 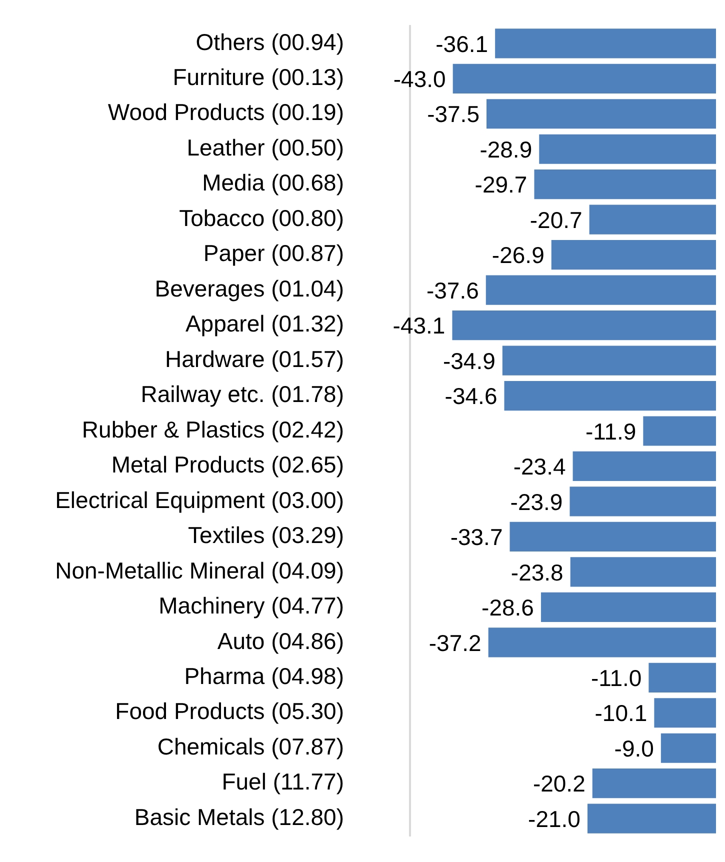 I want to click on data-label: -21.0, so click(x=554, y=819).